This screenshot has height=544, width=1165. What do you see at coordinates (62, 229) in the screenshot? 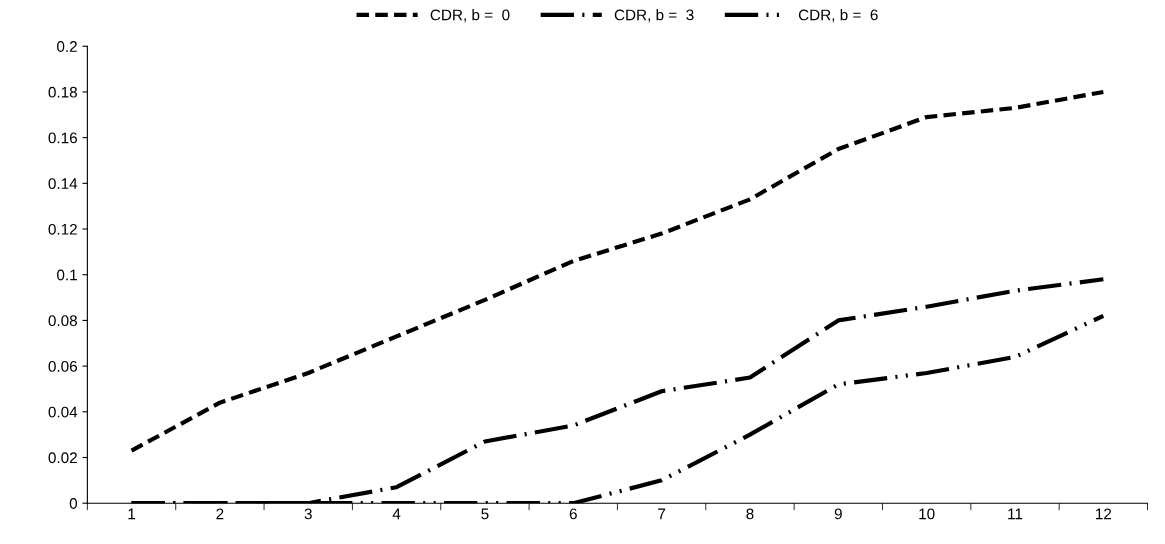
I see `y-tick-label: 0.12` at bounding box center [62, 229].